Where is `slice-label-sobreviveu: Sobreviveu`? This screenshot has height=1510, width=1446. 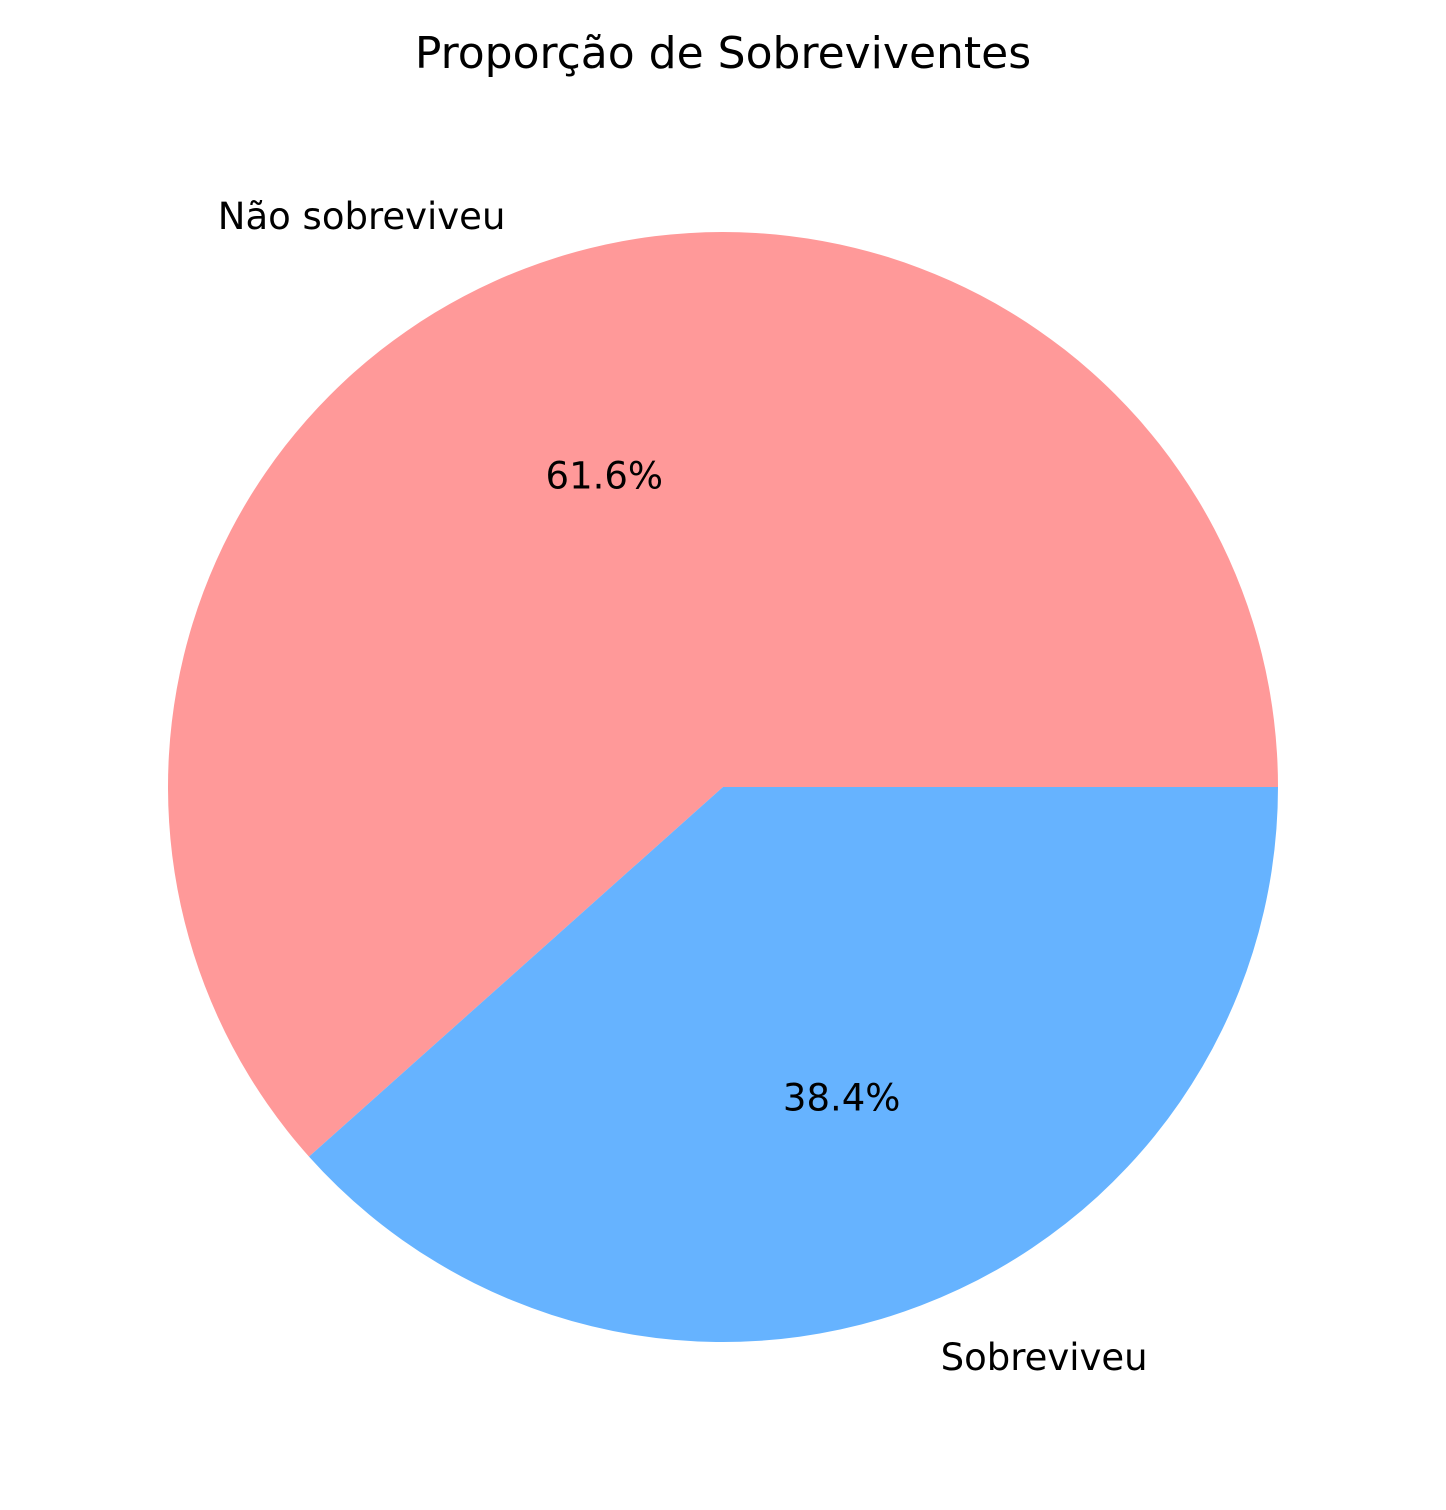
slice-label-sobreviveu: Sobreviveu is located at coordinates (1044, 1357).